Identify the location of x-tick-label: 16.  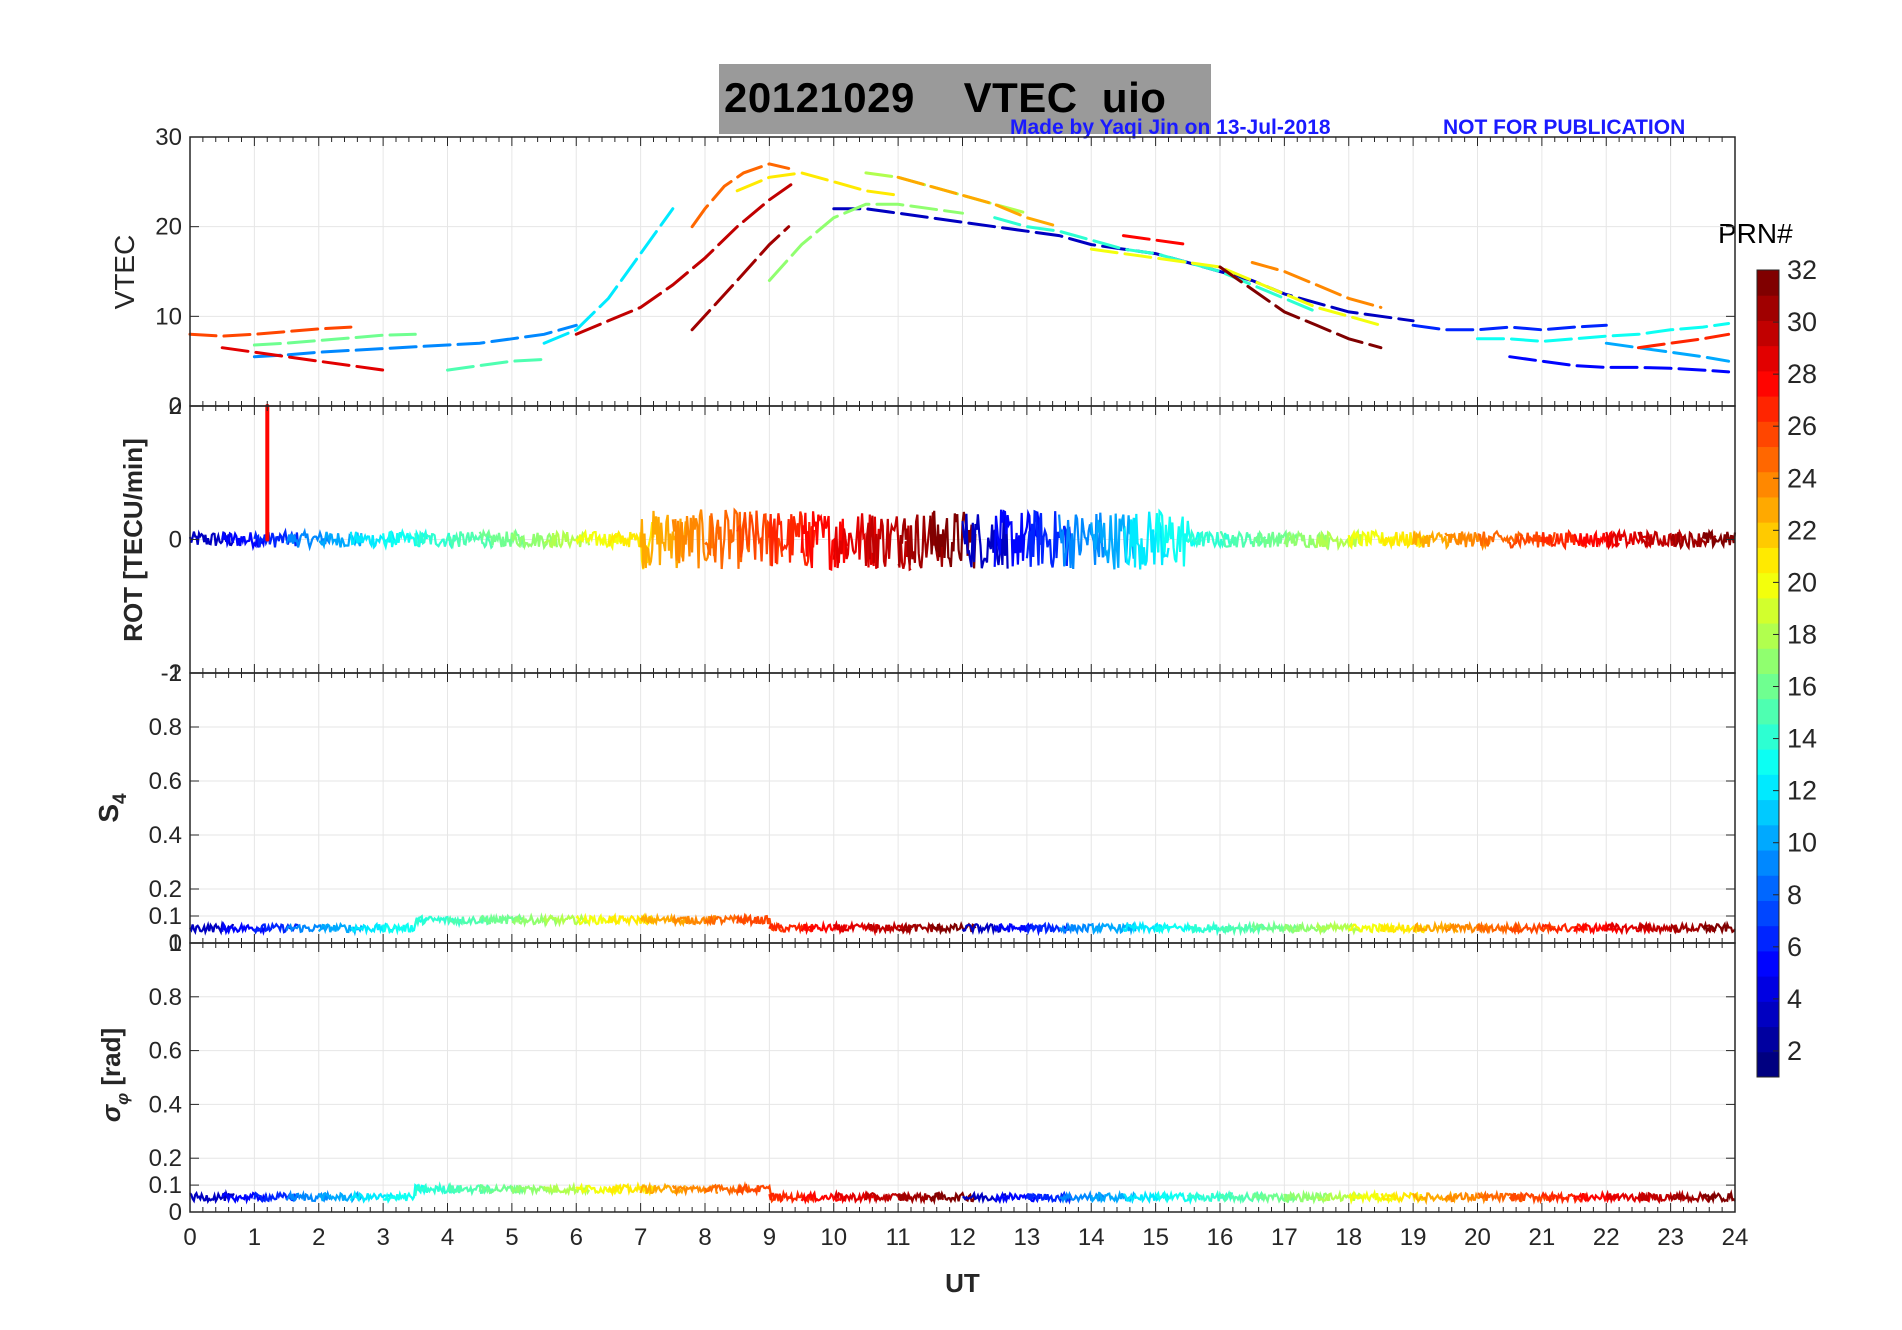
(1220, 1237).